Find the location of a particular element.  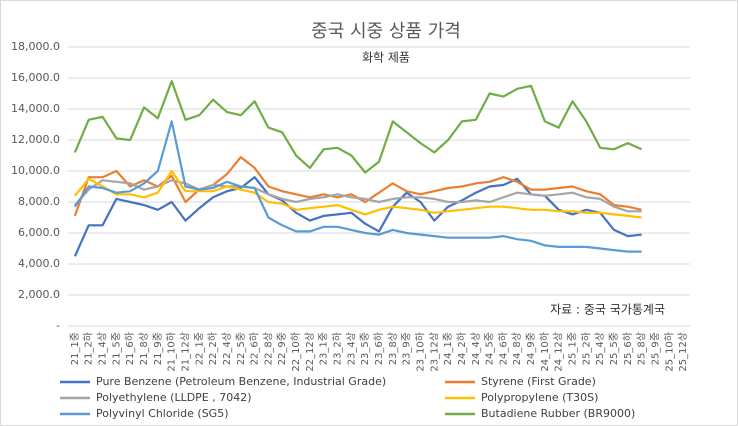

legend-label: Polyvinyl Chloride (SG5) is located at coordinates (162, 413).